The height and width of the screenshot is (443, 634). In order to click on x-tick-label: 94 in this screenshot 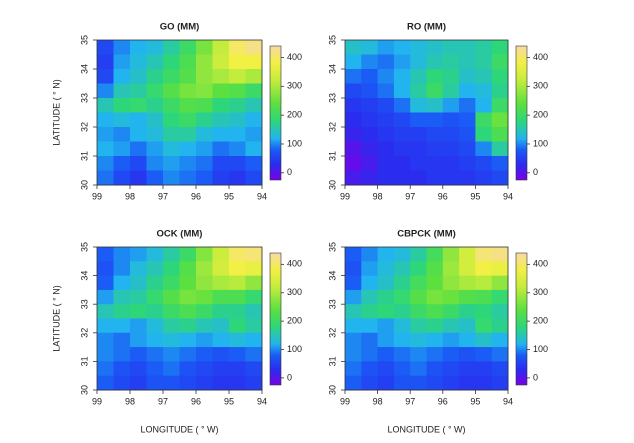, I will do `click(262, 401)`.